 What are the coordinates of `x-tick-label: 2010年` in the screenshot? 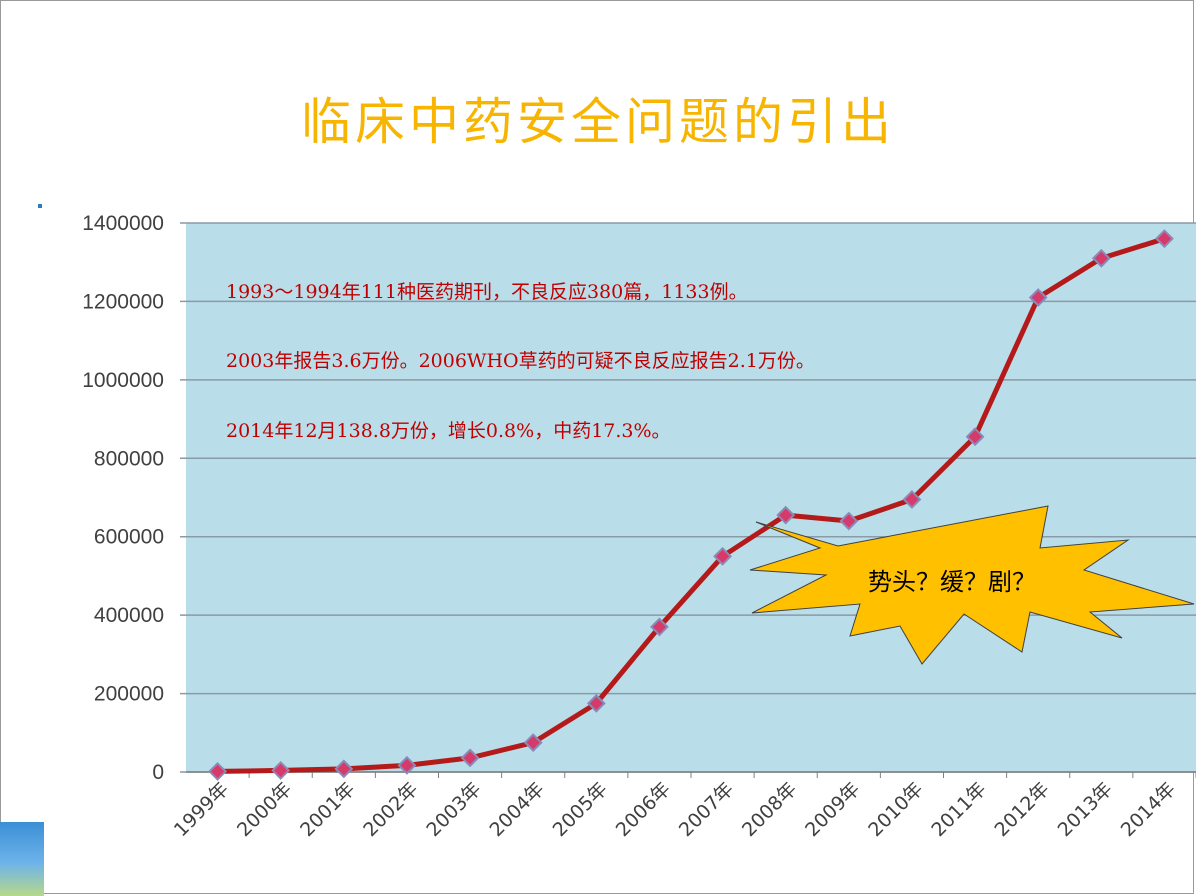 It's located at (895, 809).